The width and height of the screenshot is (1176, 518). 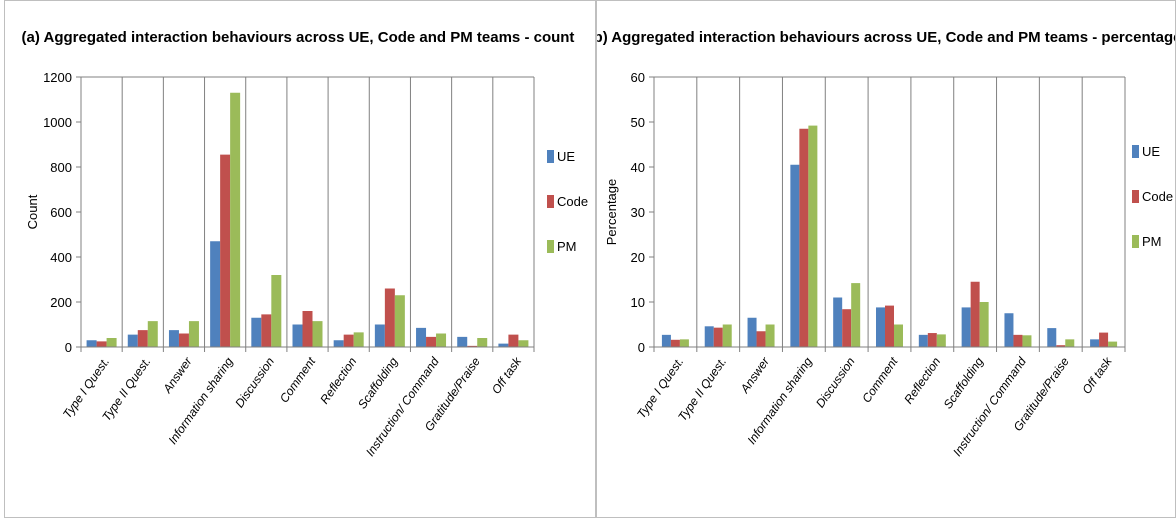 I want to click on y-axis-title: Count, so click(x=32, y=211).